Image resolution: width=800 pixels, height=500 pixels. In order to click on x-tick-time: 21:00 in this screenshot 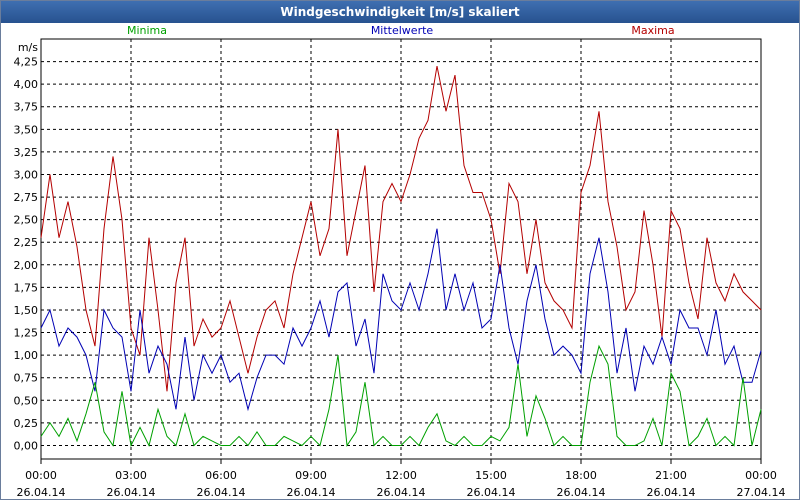, I will do `click(671, 475)`.